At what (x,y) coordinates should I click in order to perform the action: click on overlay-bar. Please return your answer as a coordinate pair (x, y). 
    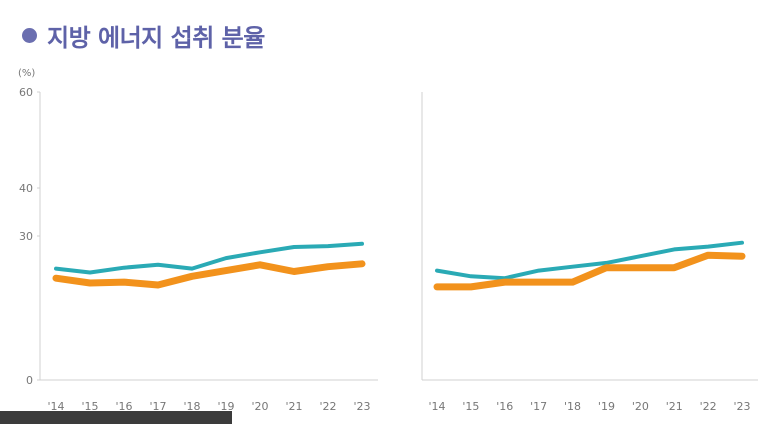
    Looking at the image, I should click on (116, 417).